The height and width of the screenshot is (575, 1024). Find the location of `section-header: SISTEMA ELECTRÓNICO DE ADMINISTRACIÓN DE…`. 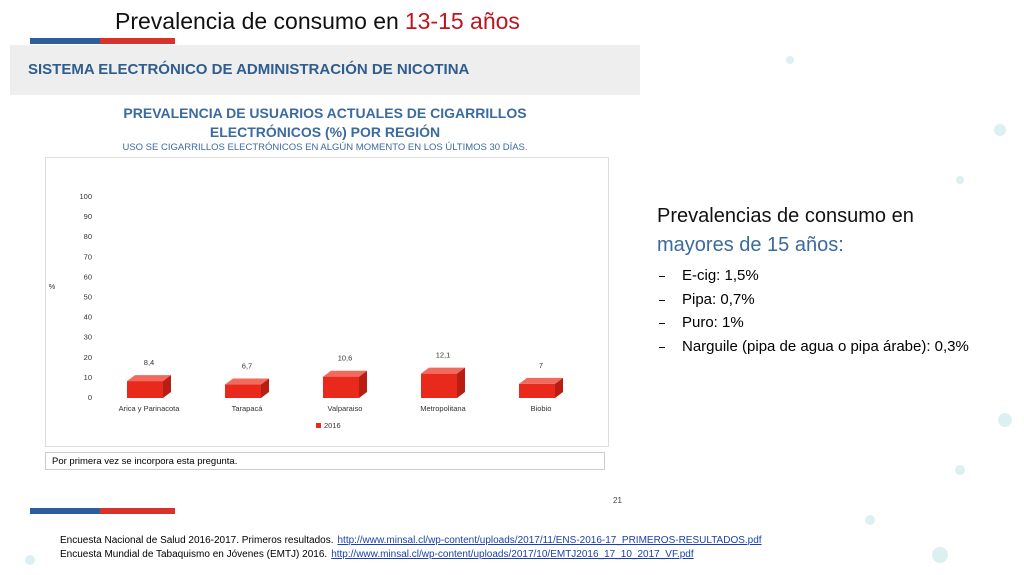

section-header: SISTEMA ELECTRÓNICO DE ADMINISTRACIÓN DE… is located at coordinates (325, 70).